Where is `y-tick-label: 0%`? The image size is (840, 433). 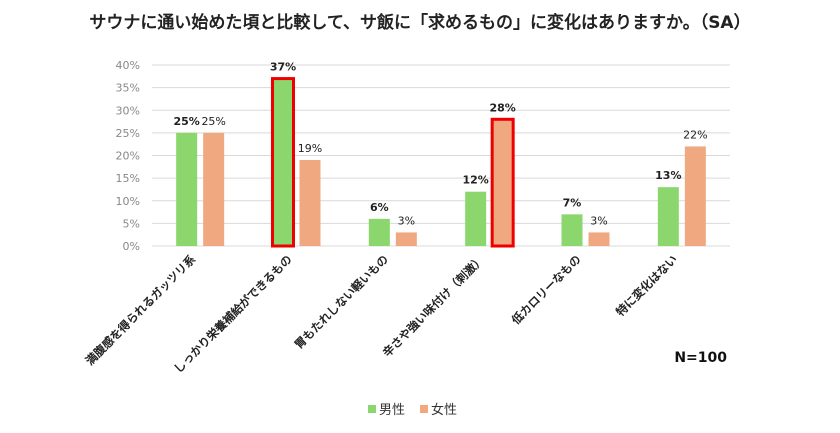
y-tick-label: 0% is located at coordinates (131, 246).